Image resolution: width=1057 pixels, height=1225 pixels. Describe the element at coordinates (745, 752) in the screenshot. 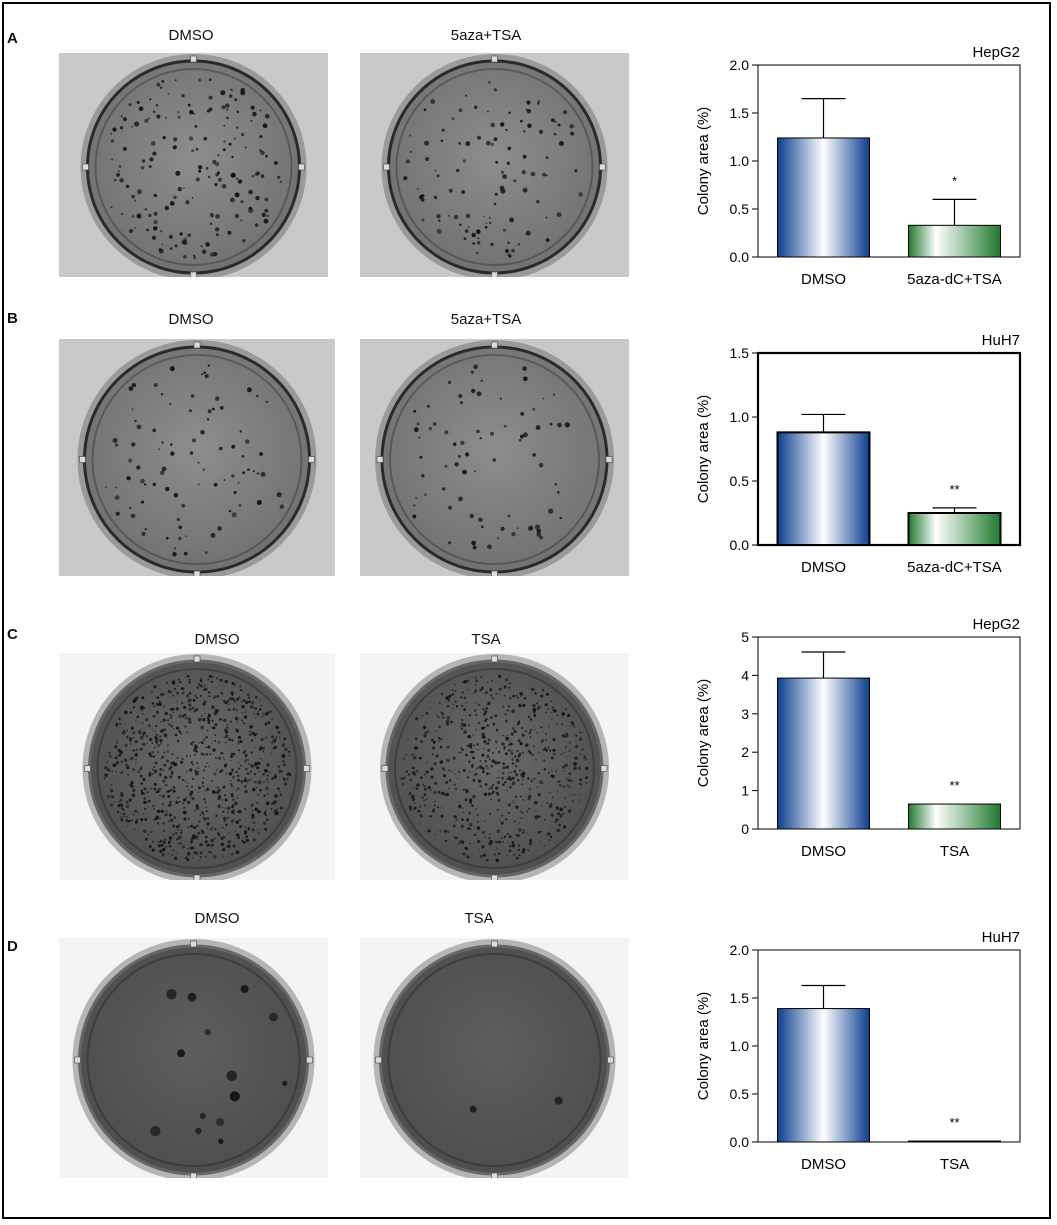

I see `y-tick-label: 2` at that location.